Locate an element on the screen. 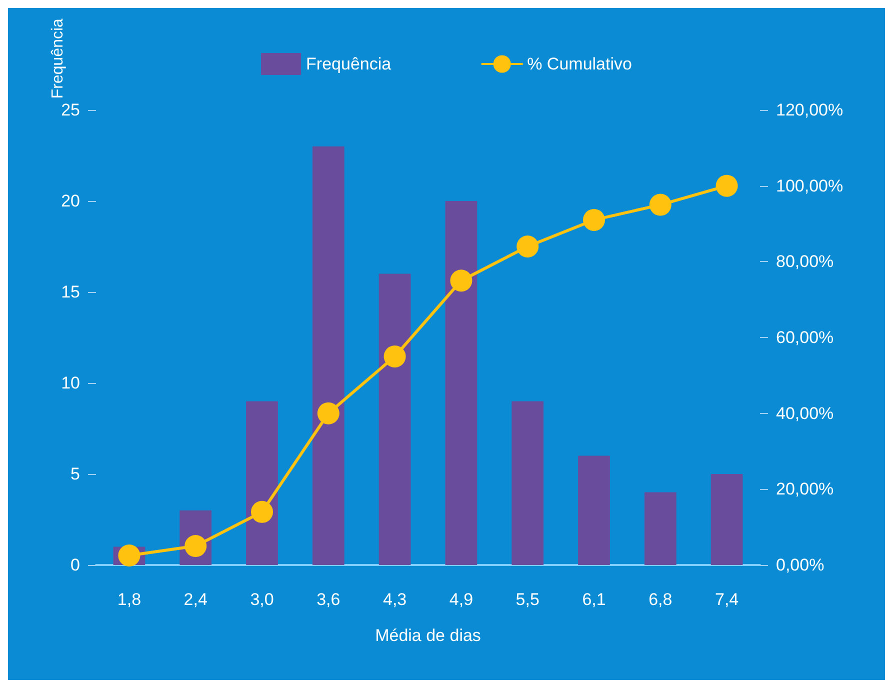 The image size is (893, 688). x-tick-label: 6,8 is located at coordinates (660, 599).